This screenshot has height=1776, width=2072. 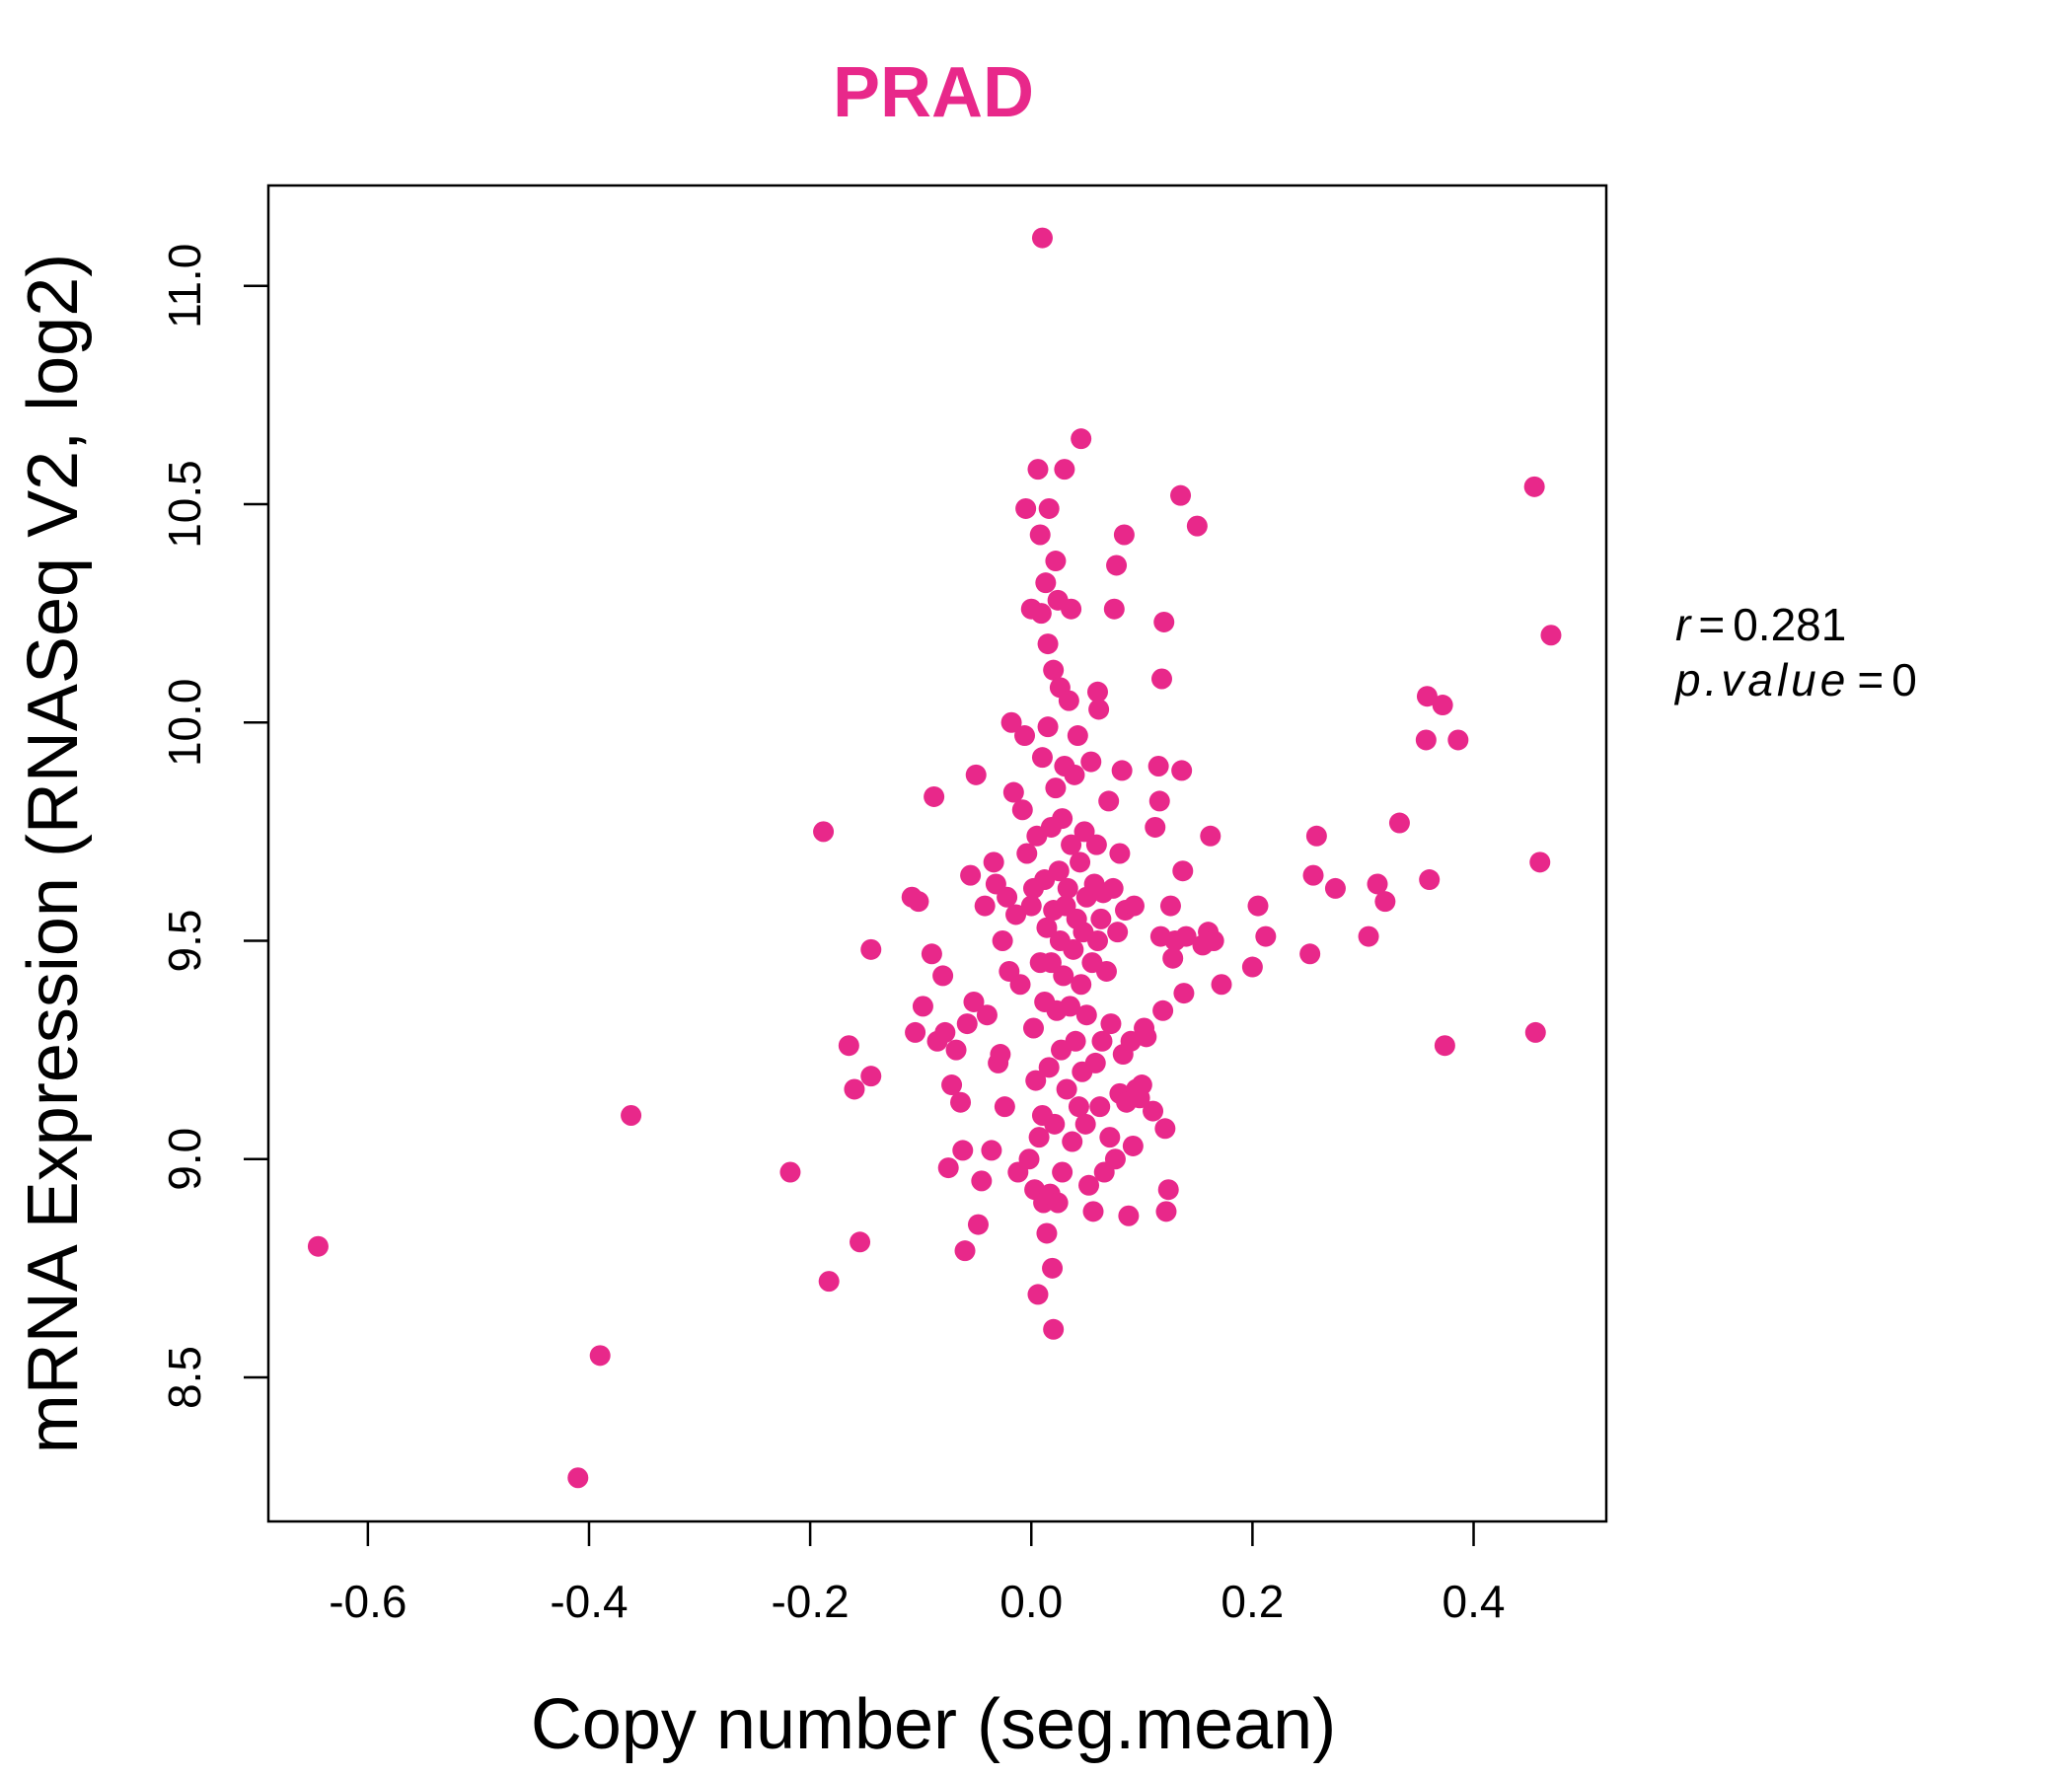 I want to click on r-statistic: r = 0.281, so click(x=1761, y=625).